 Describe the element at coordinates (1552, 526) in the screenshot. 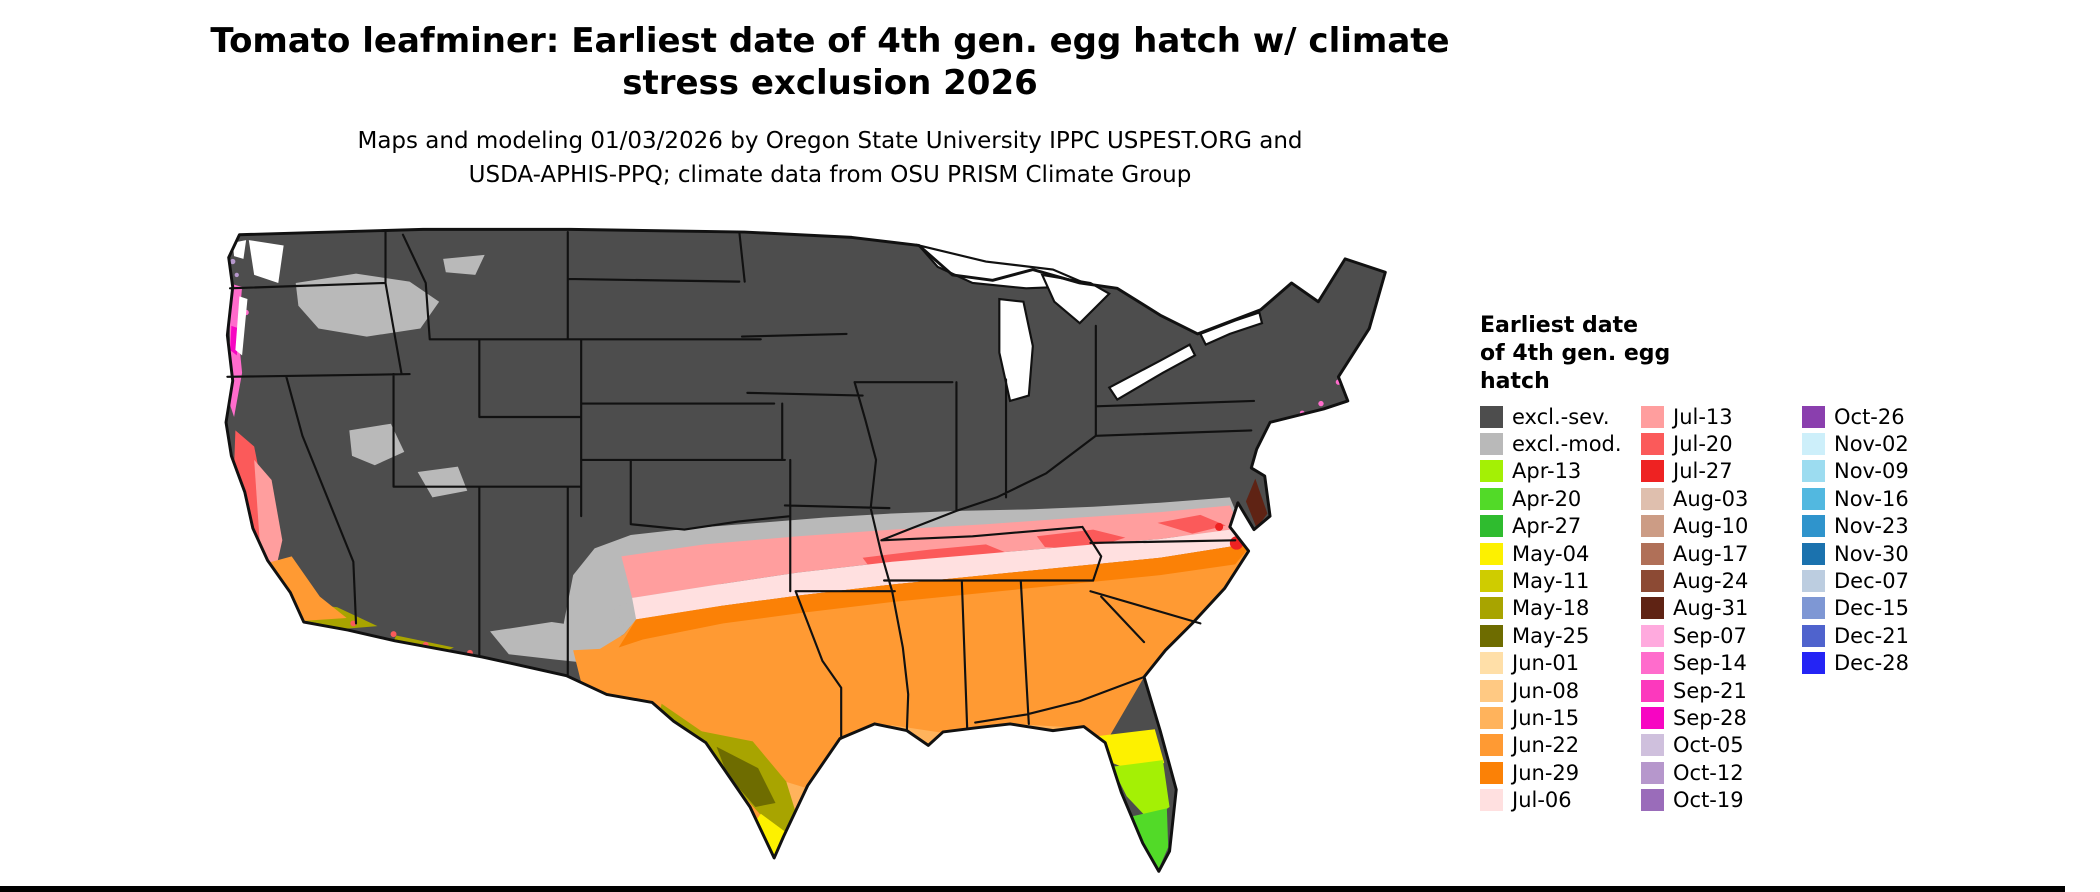

I see `legend-item: Apr-27` at that location.